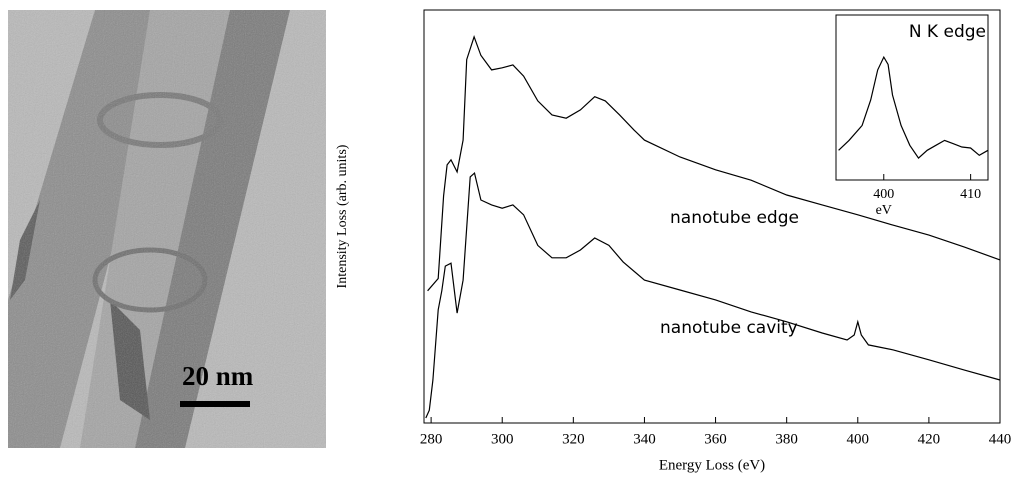 This screenshot has width=1021, height=477. I want to click on y-axis-label: Intensity Loss (arb. units), so click(342, 216).